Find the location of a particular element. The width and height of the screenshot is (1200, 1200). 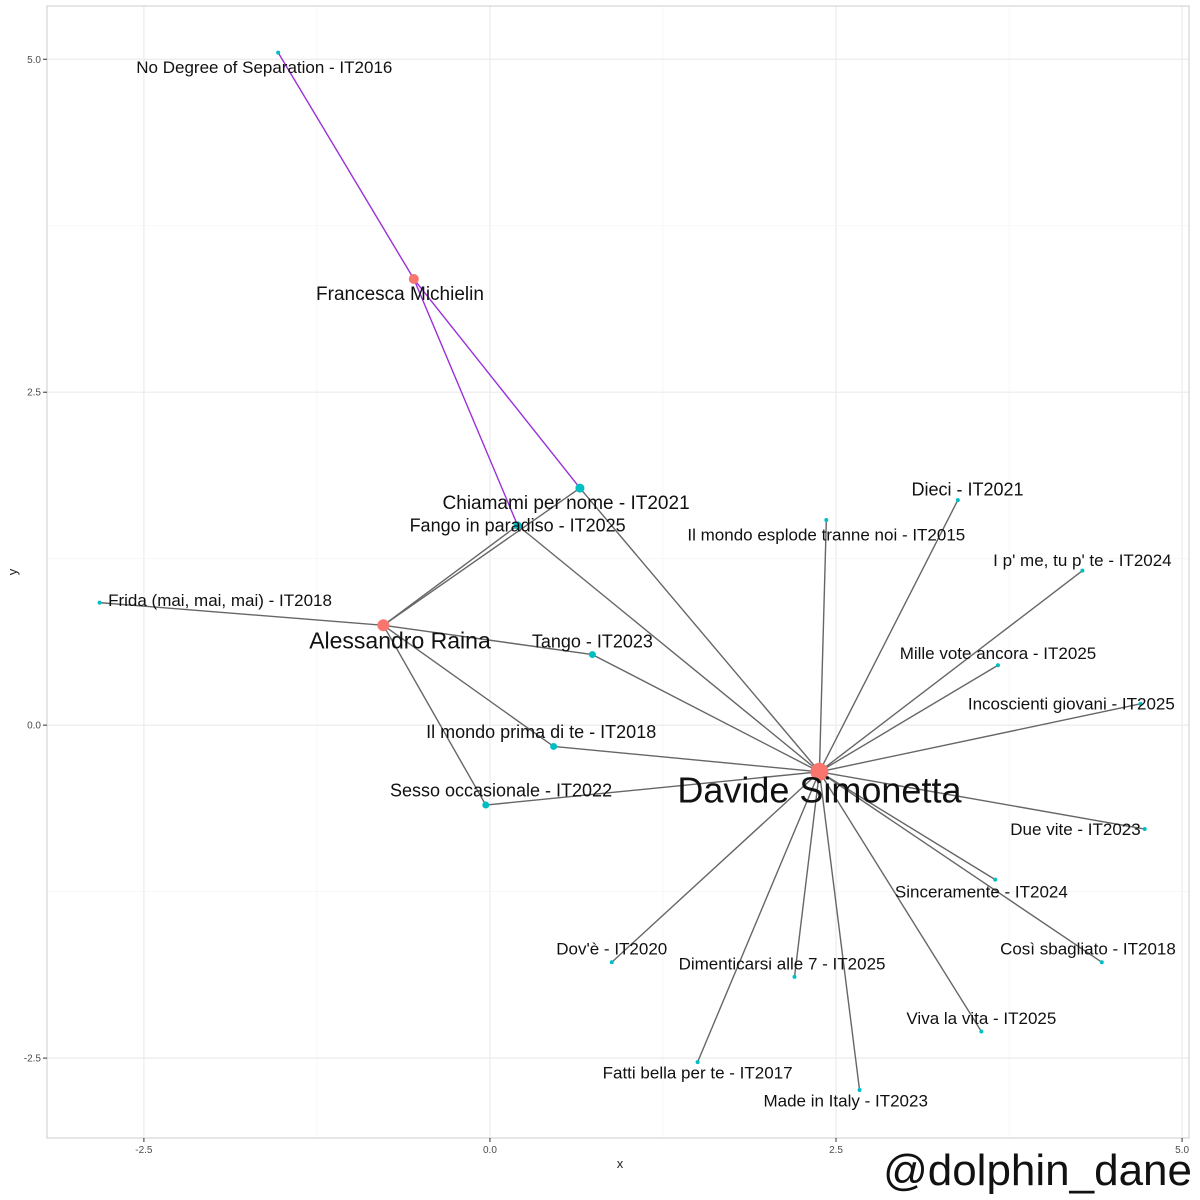

edge-davide-tango is located at coordinates (706, 713).